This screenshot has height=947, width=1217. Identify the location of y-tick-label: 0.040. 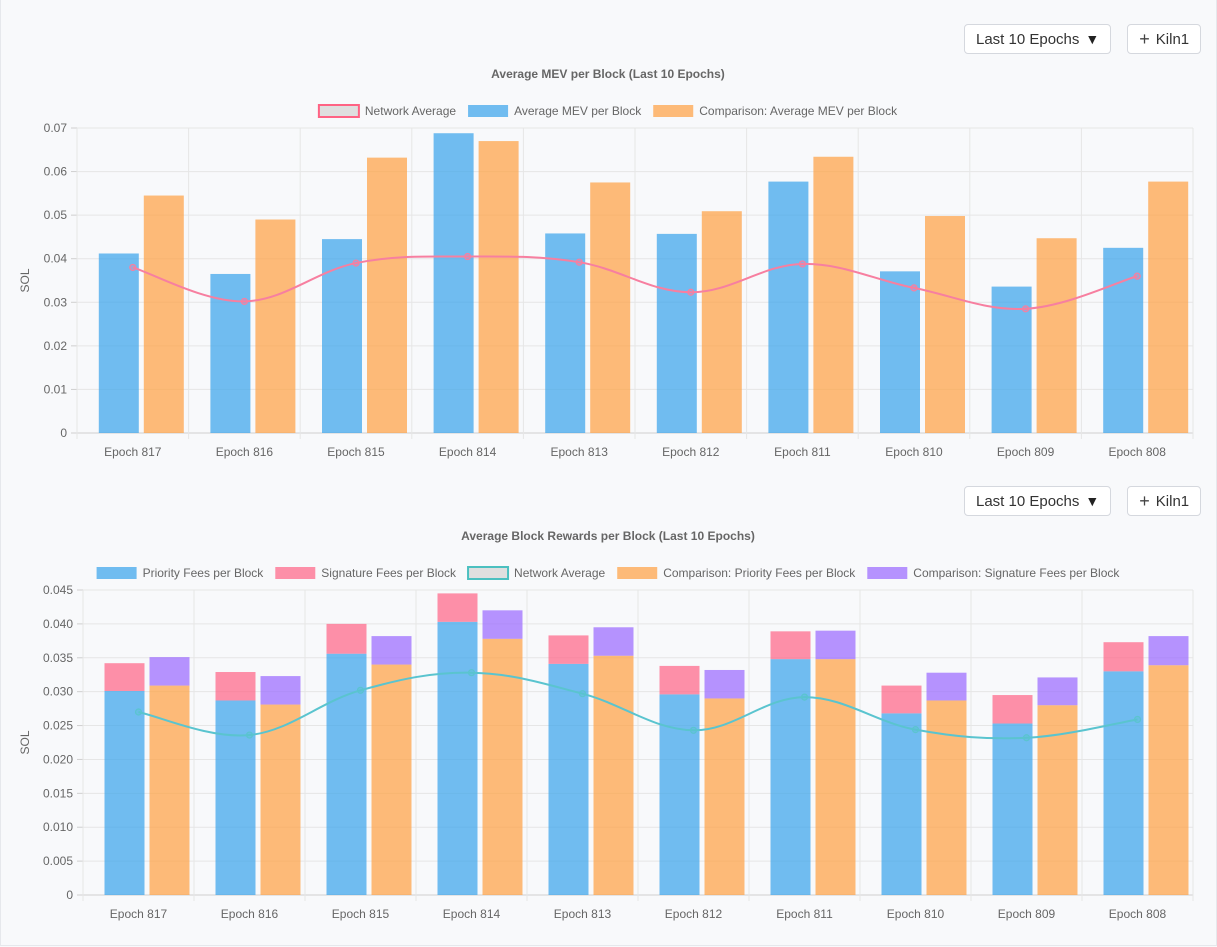
(58, 624).